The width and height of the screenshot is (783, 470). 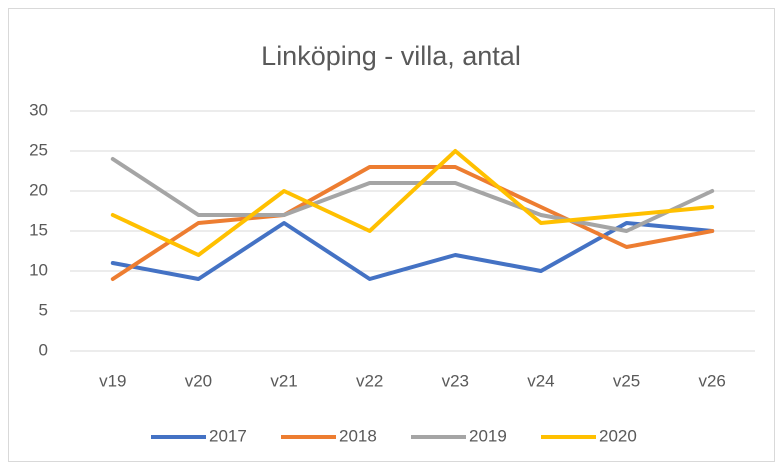 What do you see at coordinates (358, 435) in the screenshot?
I see `legend-label: 2018` at bounding box center [358, 435].